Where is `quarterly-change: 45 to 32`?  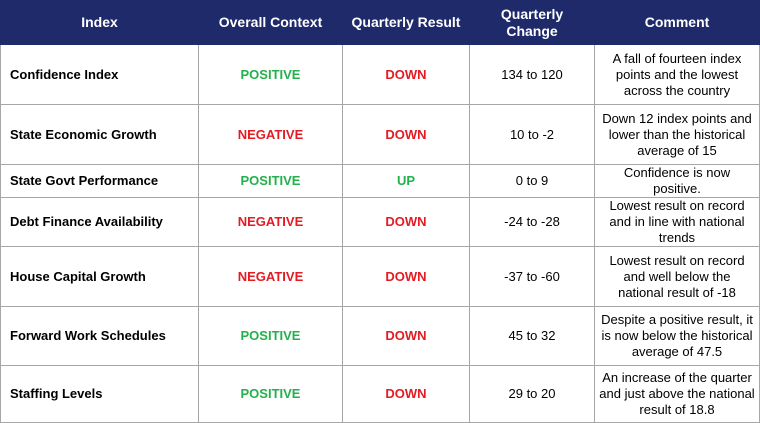
quarterly-change: 45 to 32 is located at coordinates (532, 336).